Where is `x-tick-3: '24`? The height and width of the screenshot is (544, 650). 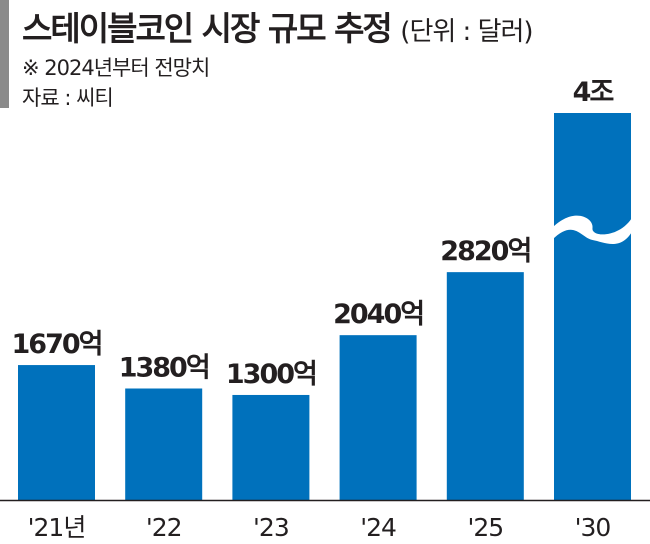 x-tick-3: '24 is located at coordinates (378, 527).